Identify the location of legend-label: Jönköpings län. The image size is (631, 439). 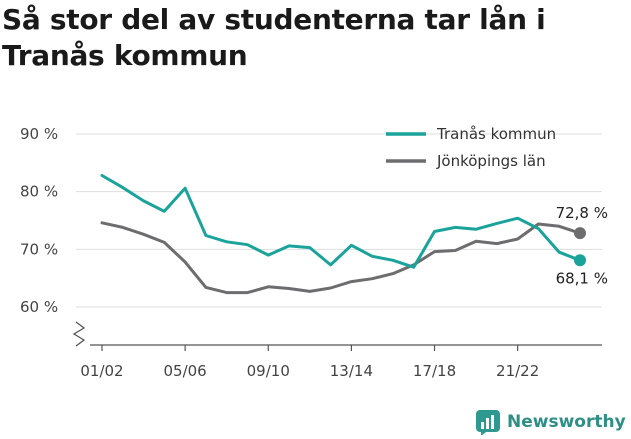
(491, 161).